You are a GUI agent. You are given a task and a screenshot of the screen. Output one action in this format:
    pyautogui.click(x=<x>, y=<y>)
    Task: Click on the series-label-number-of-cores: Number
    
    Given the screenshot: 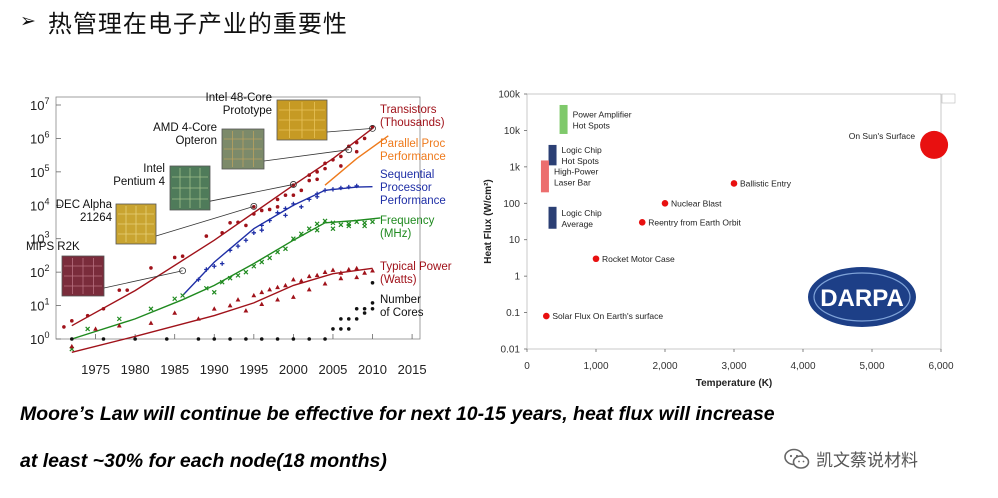 What is the action you would take?
    pyautogui.click(x=400, y=300)
    